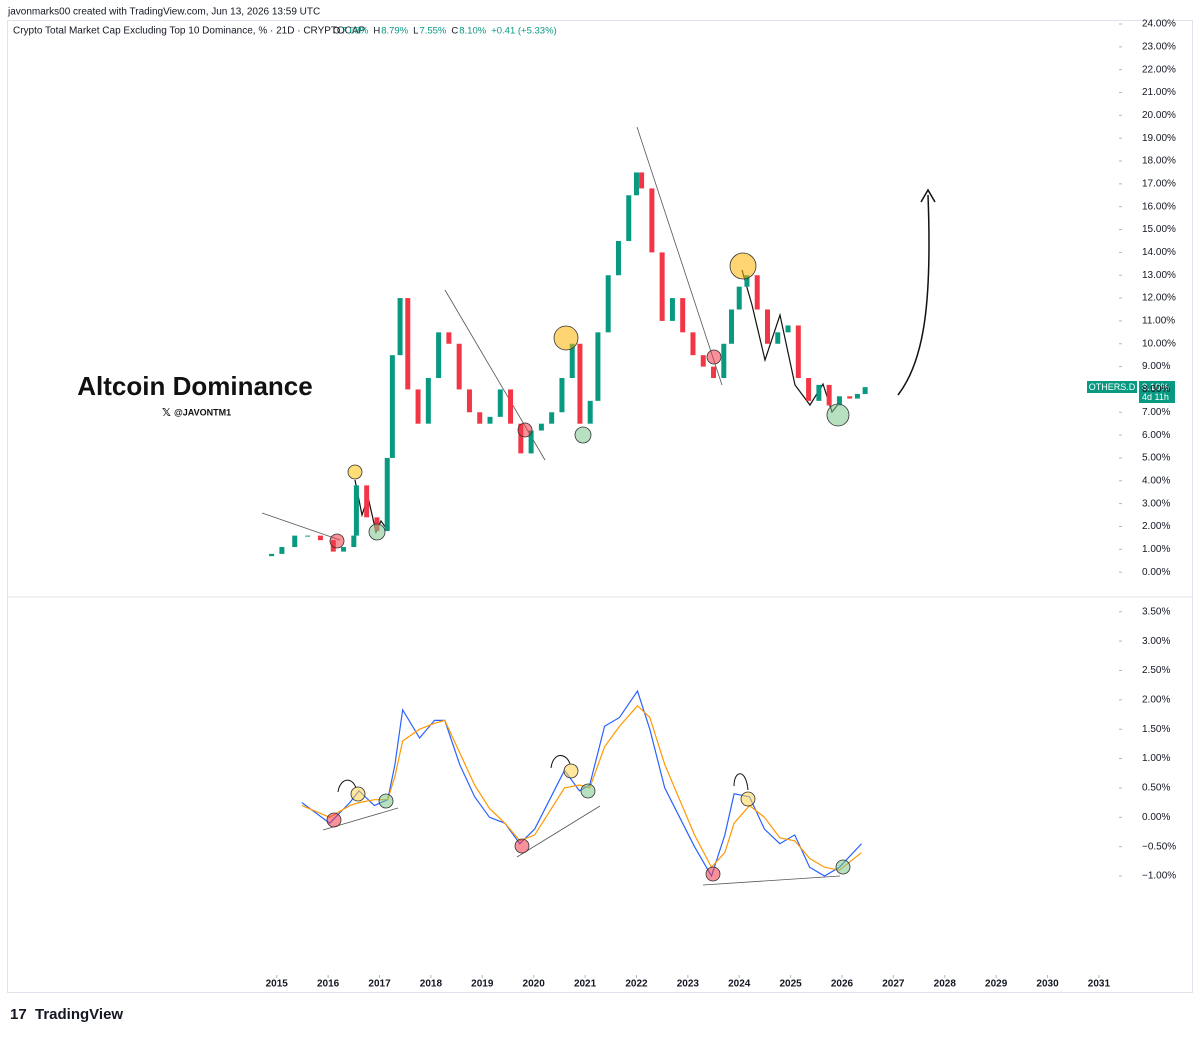  I want to click on ohlc-key: L, so click(415, 31).